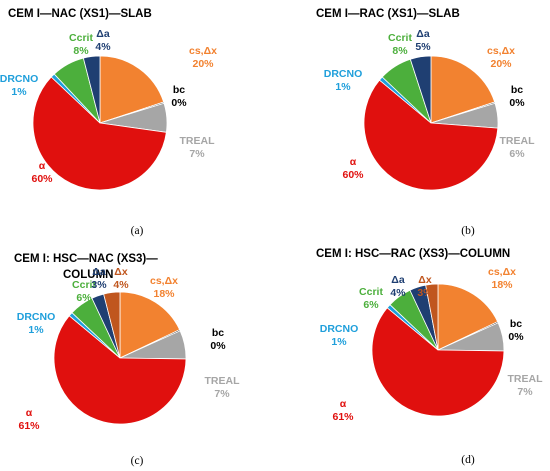 The width and height of the screenshot is (550, 471). Describe the element at coordinates (353, 175) in the screenshot. I see `slice-percent: 60%` at that location.